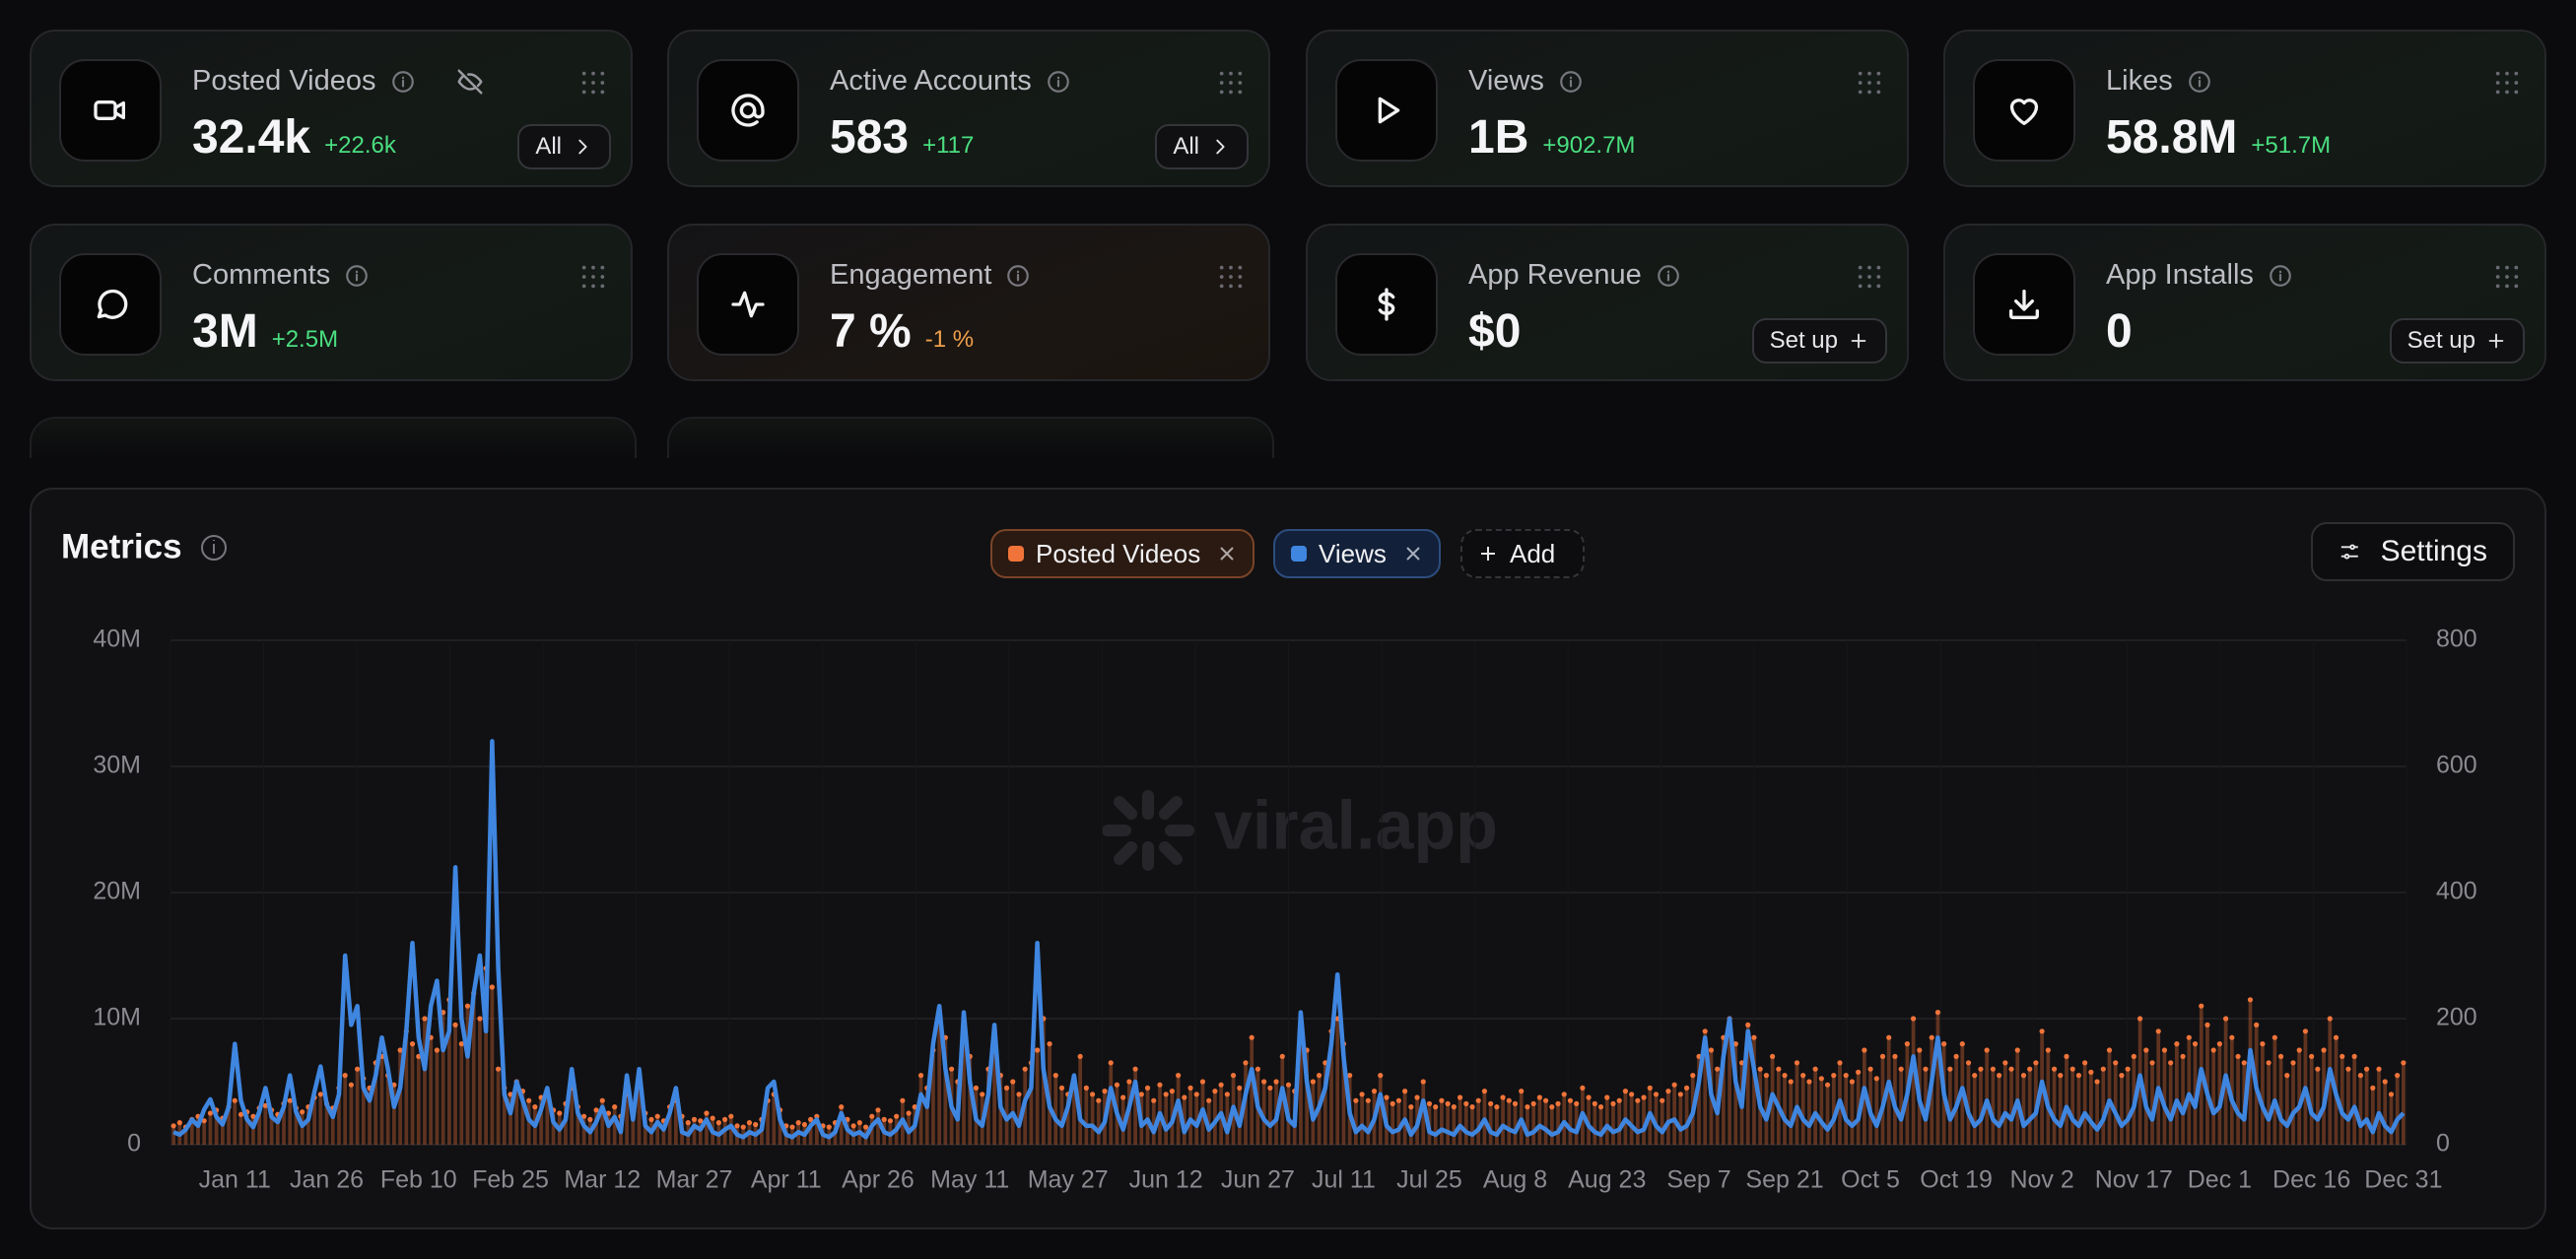  What do you see at coordinates (582, 147) in the screenshot?
I see `chevron-icon` at bounding box center [582, 147].